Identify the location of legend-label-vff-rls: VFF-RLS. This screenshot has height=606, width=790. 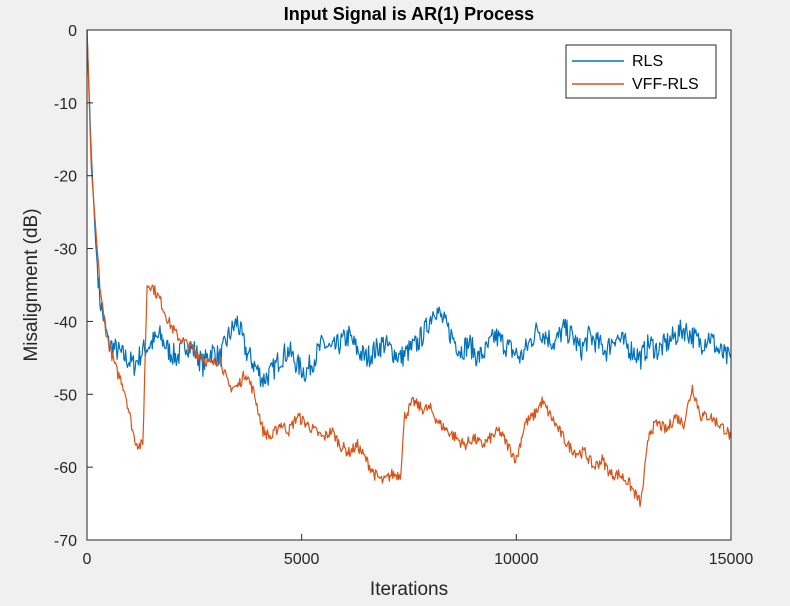
(665, 84).